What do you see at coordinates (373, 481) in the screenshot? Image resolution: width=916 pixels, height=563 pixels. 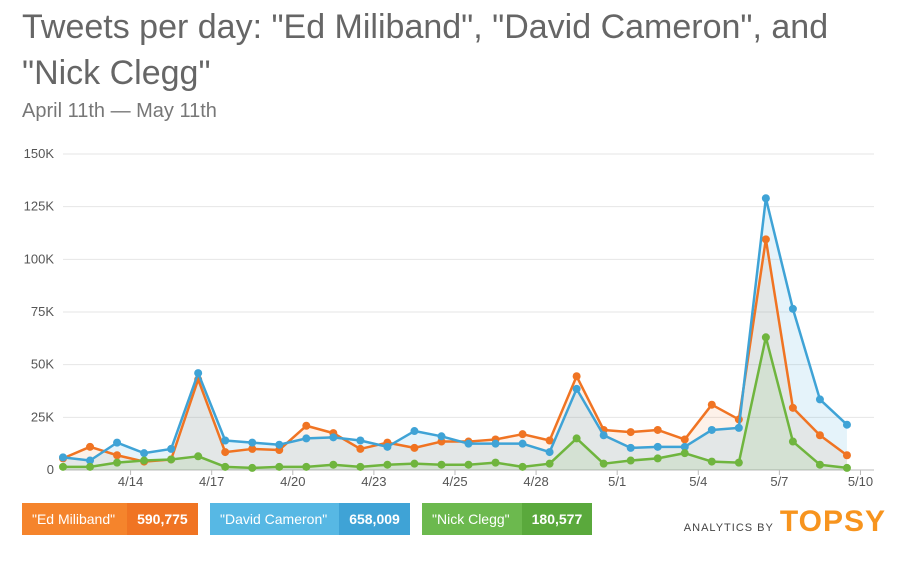 I see `x-tick-label: 4/23` at bounding box center [373, 481].